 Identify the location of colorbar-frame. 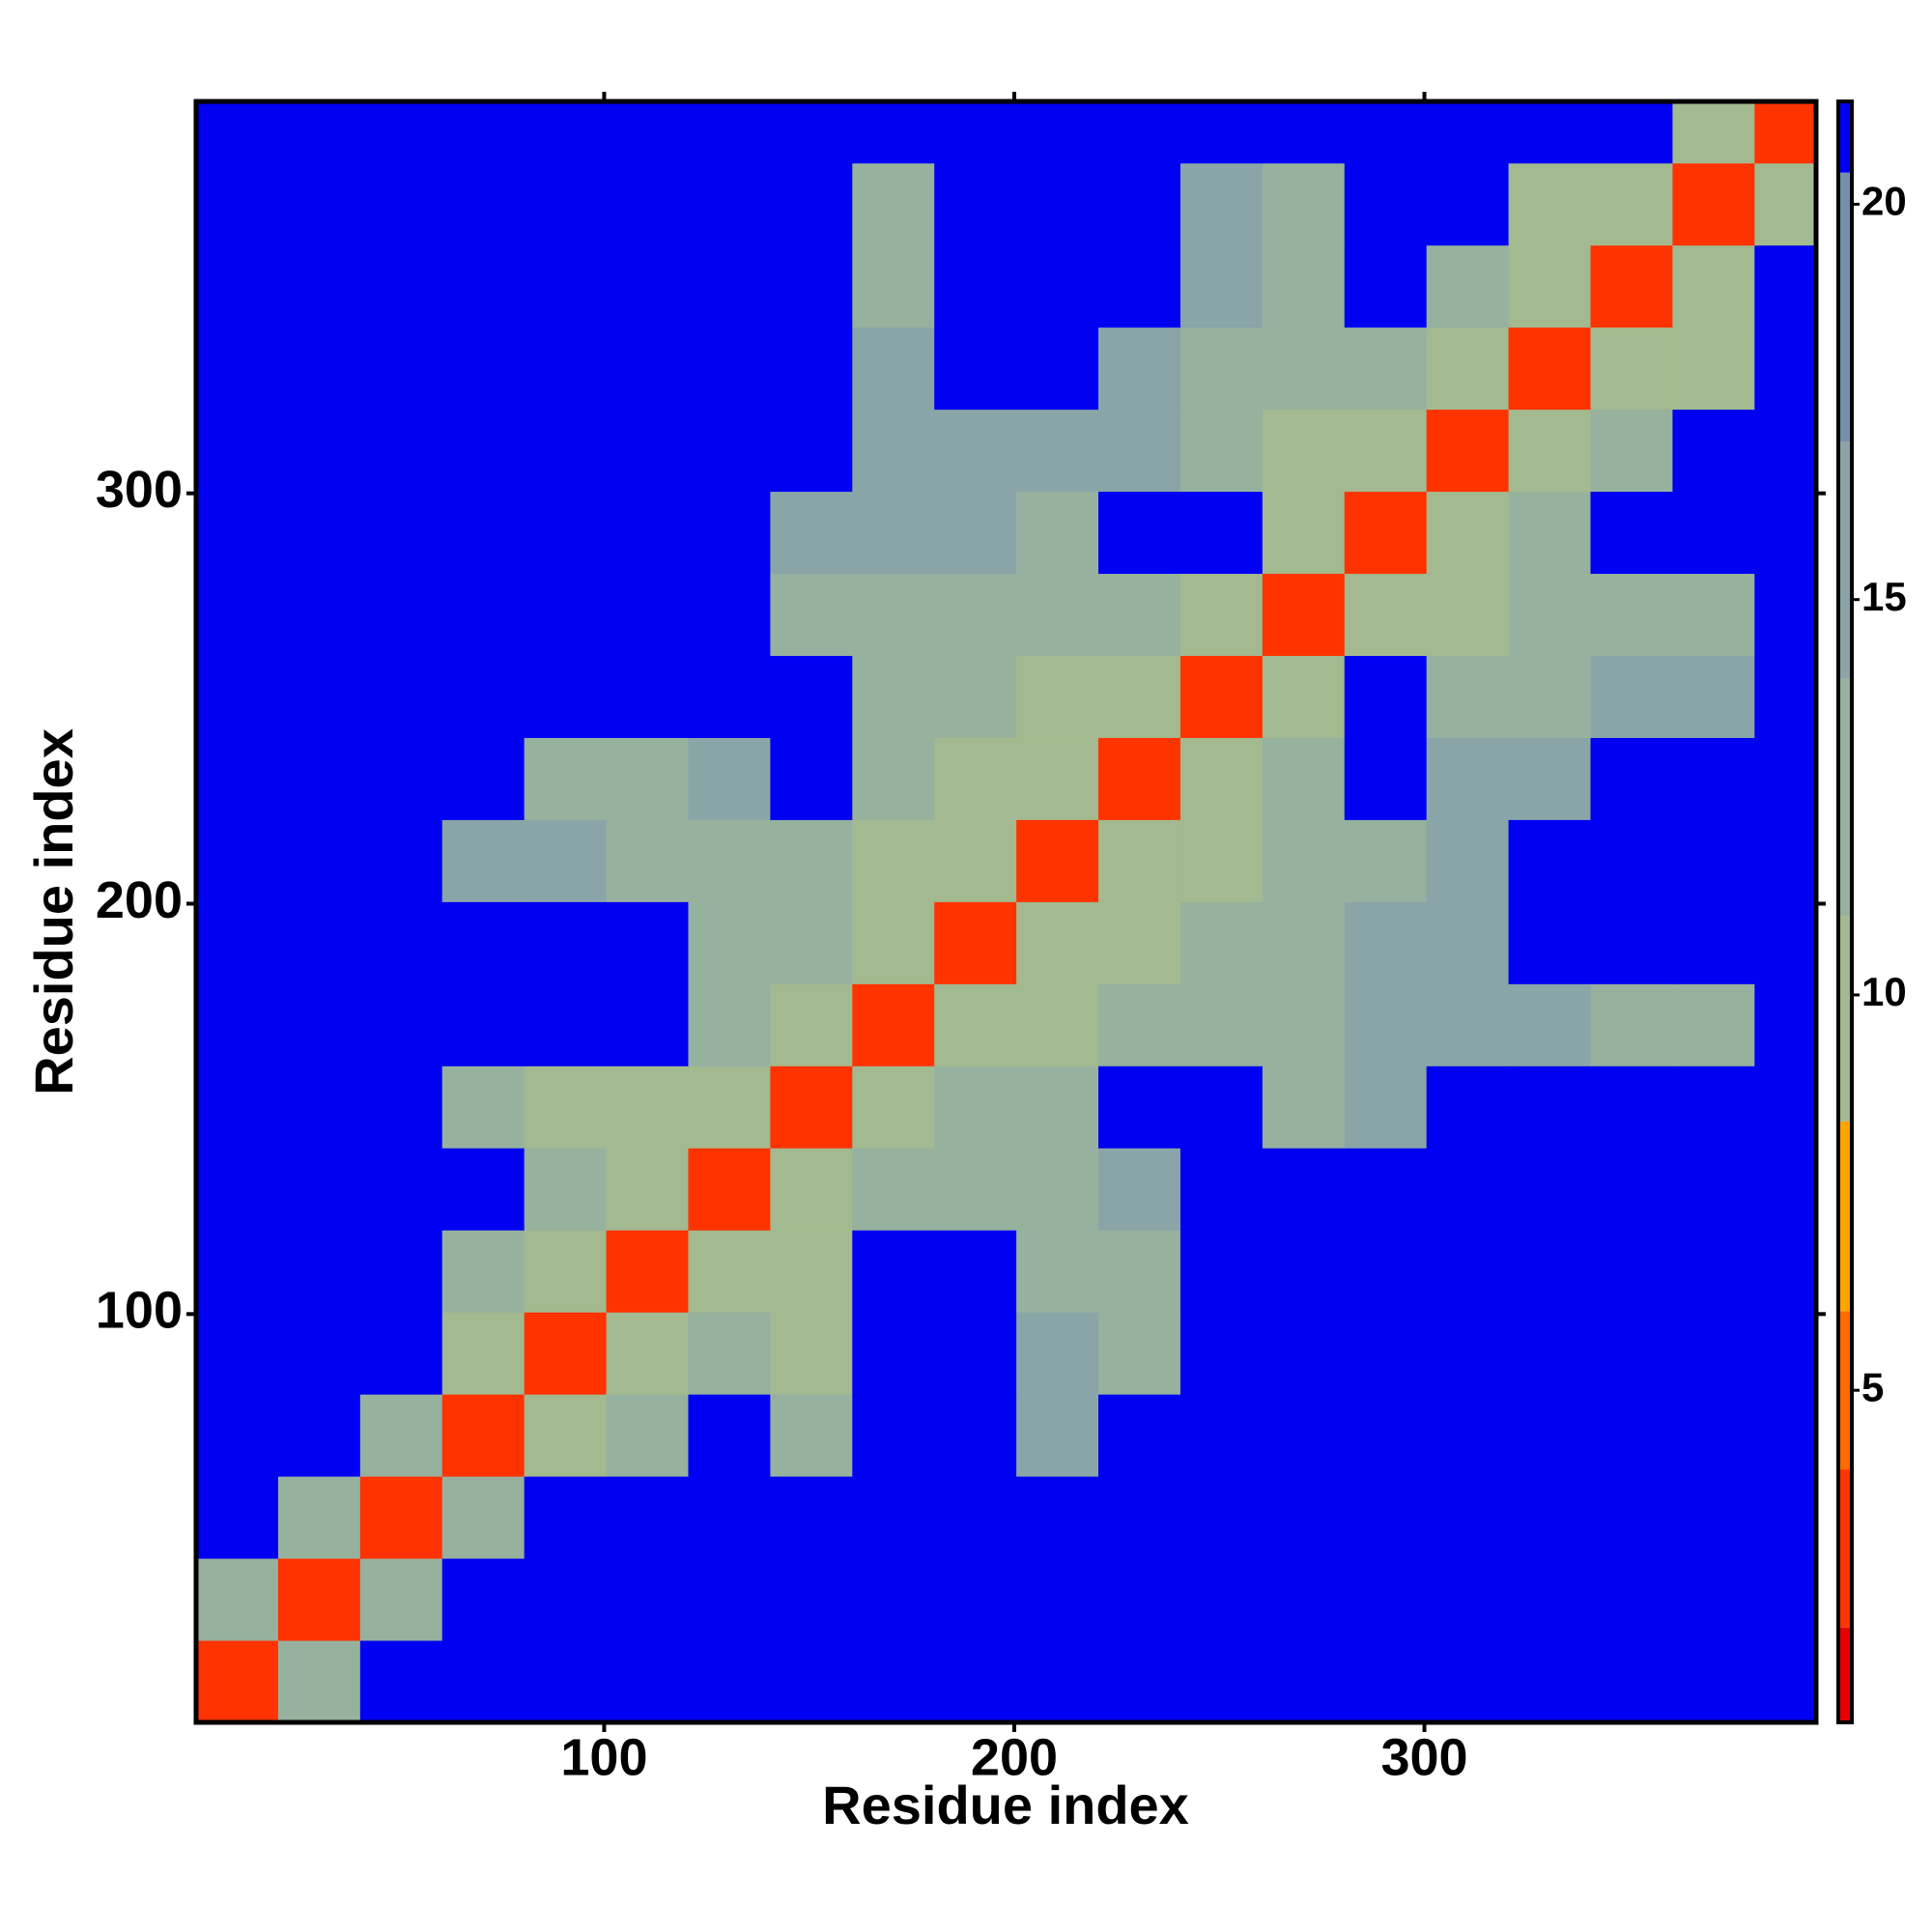
(1845, 911).